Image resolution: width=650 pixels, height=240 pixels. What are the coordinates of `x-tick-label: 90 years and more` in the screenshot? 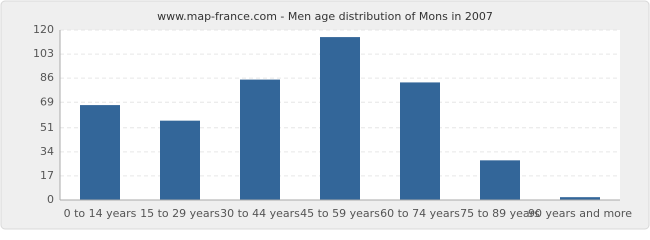 It's located at (580, 213).